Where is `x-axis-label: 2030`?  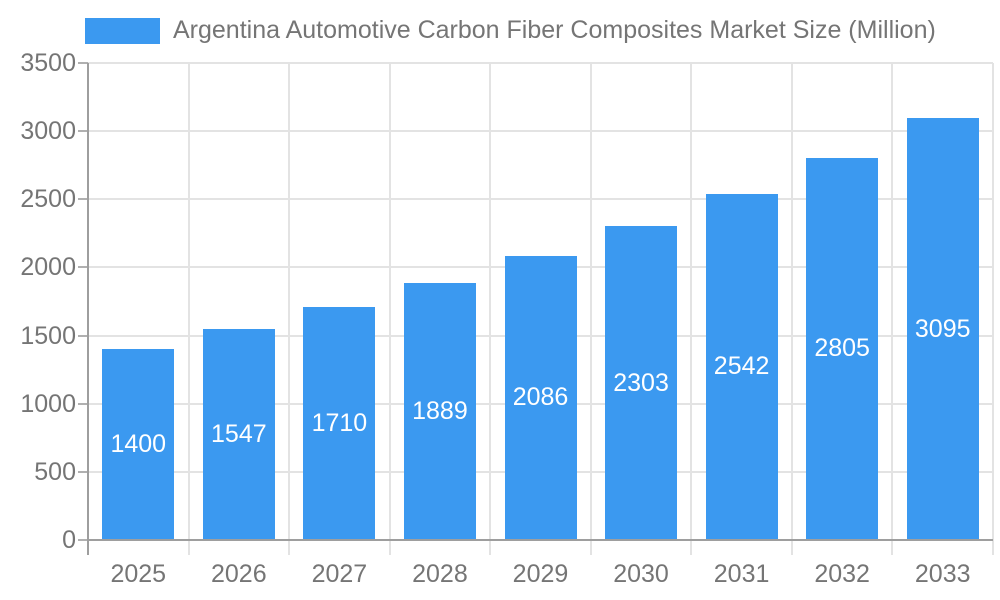
x-axis-label: 2030 is located at coordinates (641, 574).